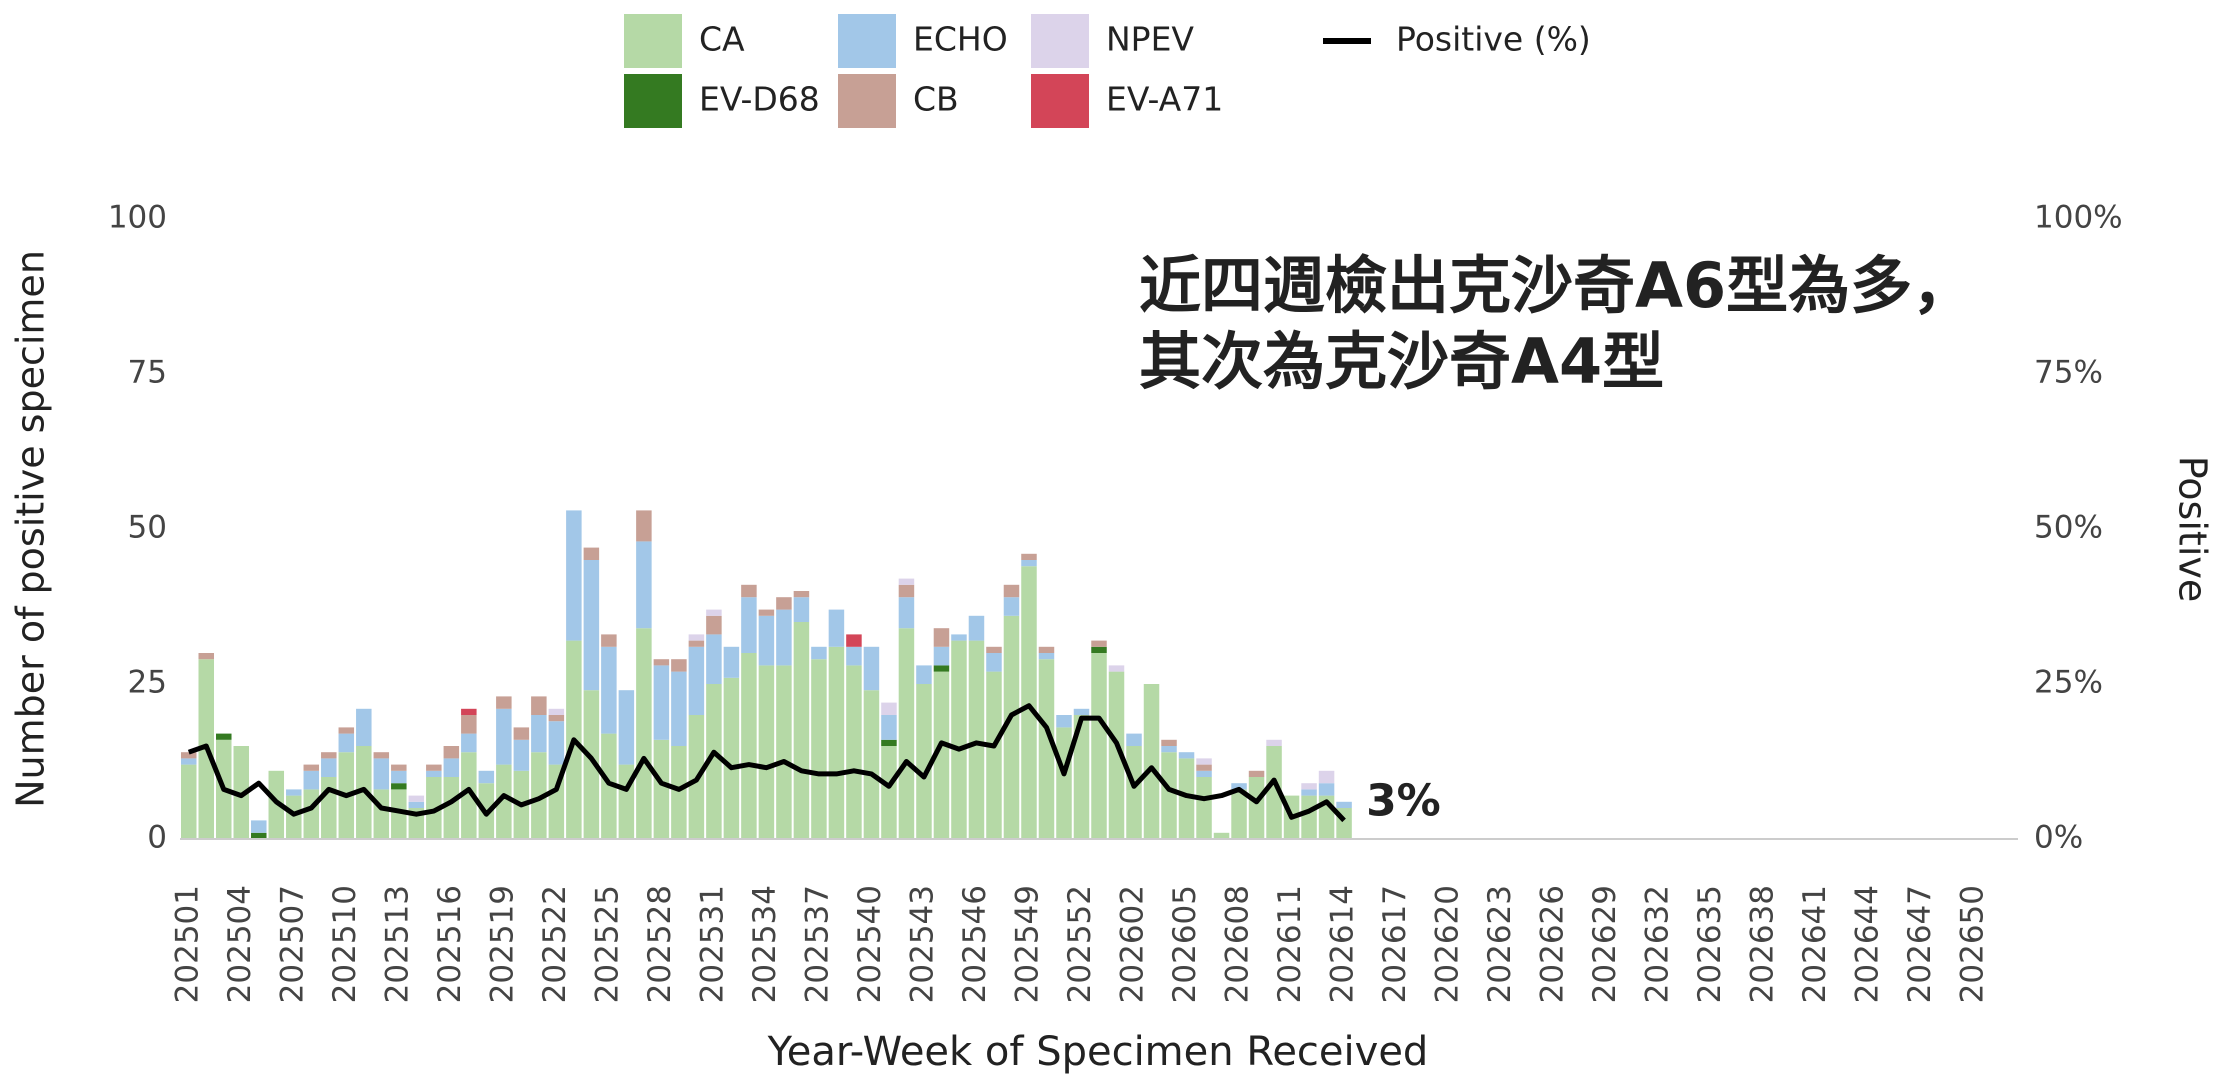  What do you see at coordinates (922, 944) in the screenshot?
I see `x-tick-label: 202543` at bounding box center [922, 944].